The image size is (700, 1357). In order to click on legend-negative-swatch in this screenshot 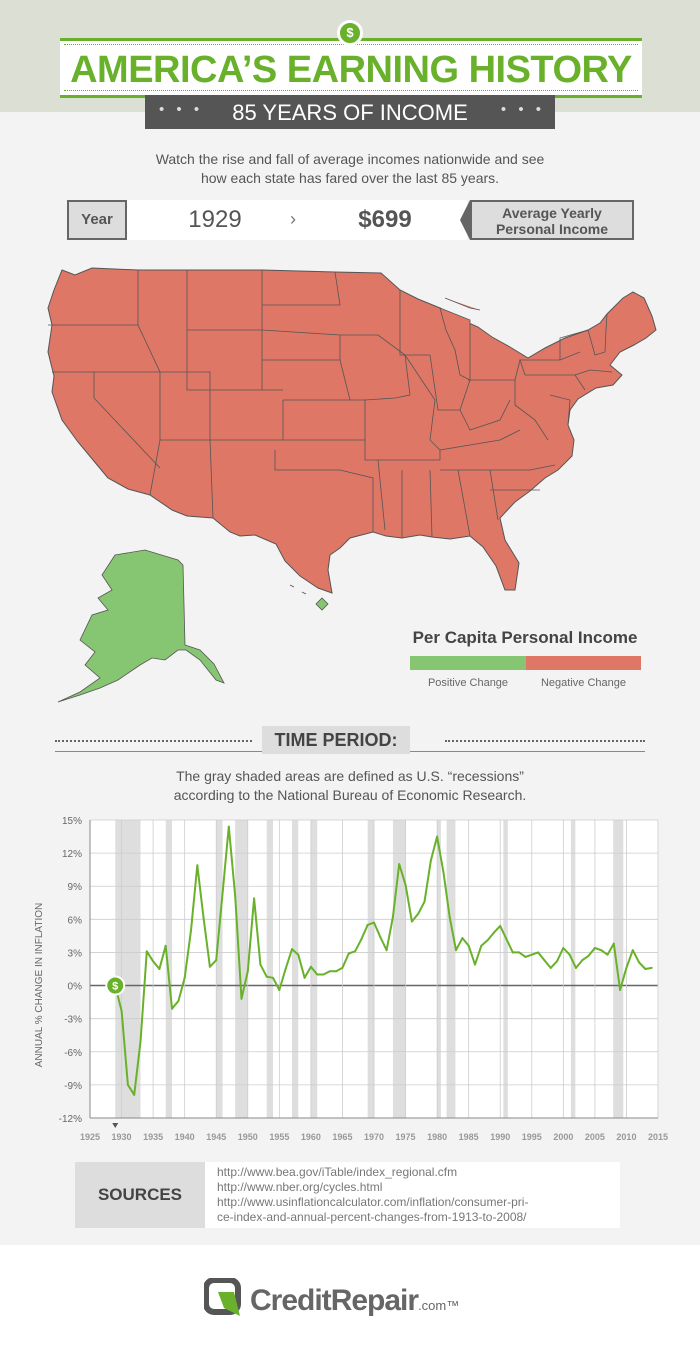, I will do `click(583, 663)`.